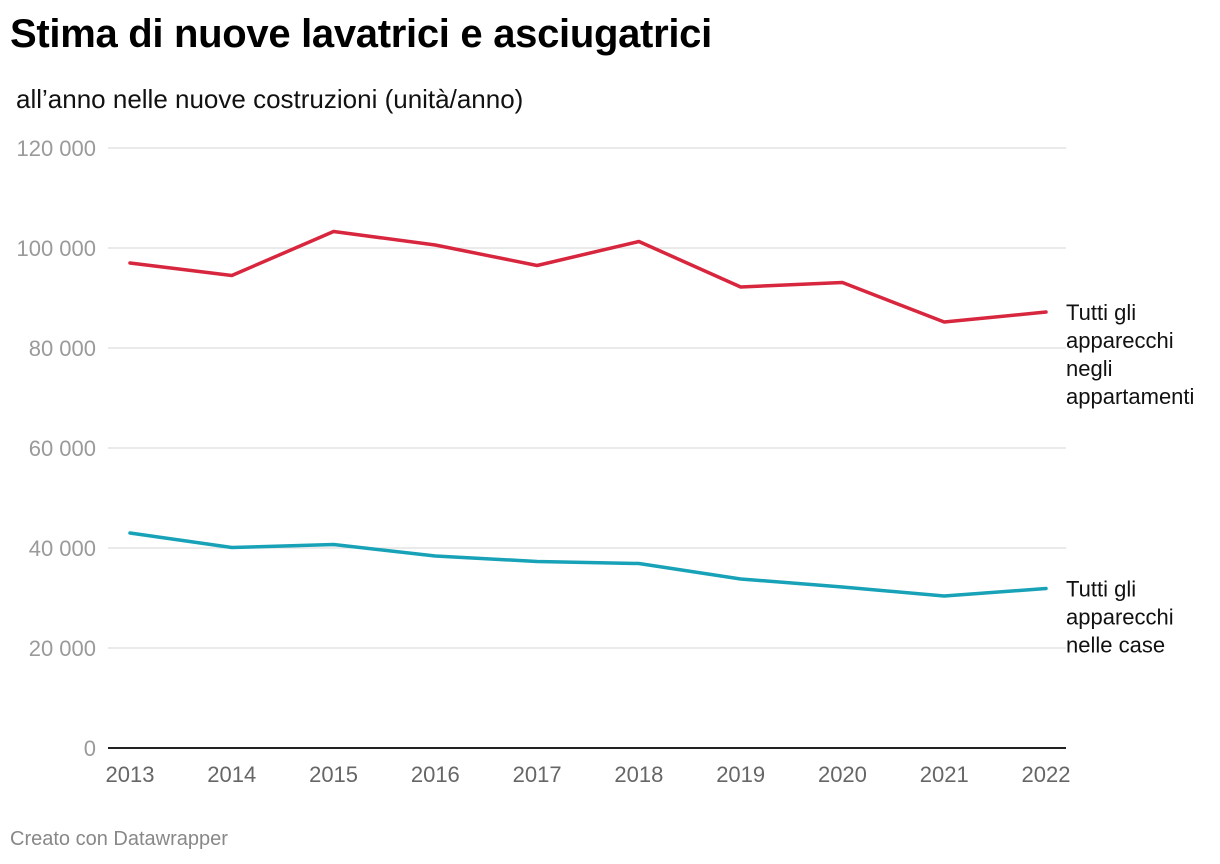 The width and height of the screenshot is (1220, 864). Describe the element at coordinates (740, 774) in the screenshot. I see `x-tick-label: 2019` at that location.